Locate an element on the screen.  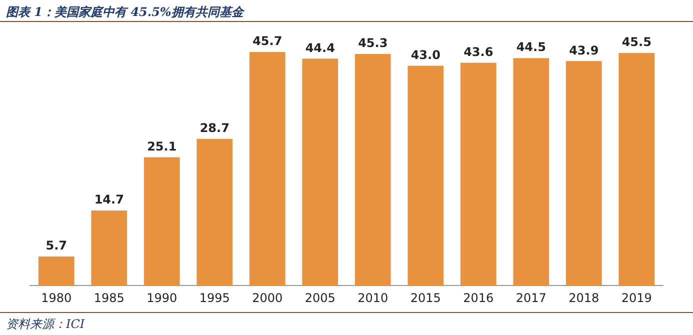
x-tick-label: 1990 is located at coordinates (162, 297).